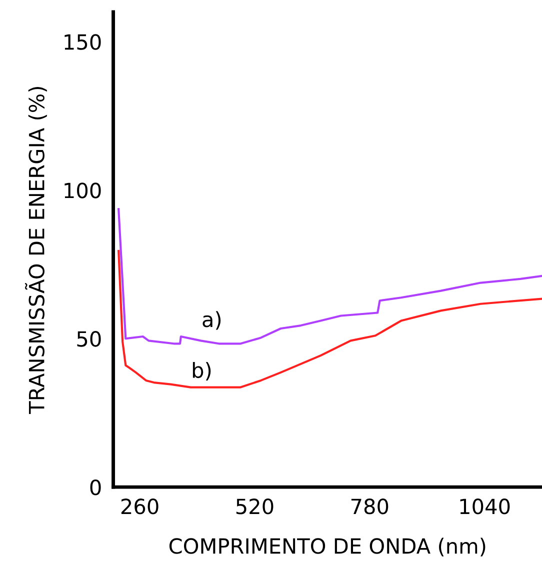  What do you see at coordinates (95, 488) in the screenshot?
I see `y-tick-label: 0` at bounding box center [95, 488].